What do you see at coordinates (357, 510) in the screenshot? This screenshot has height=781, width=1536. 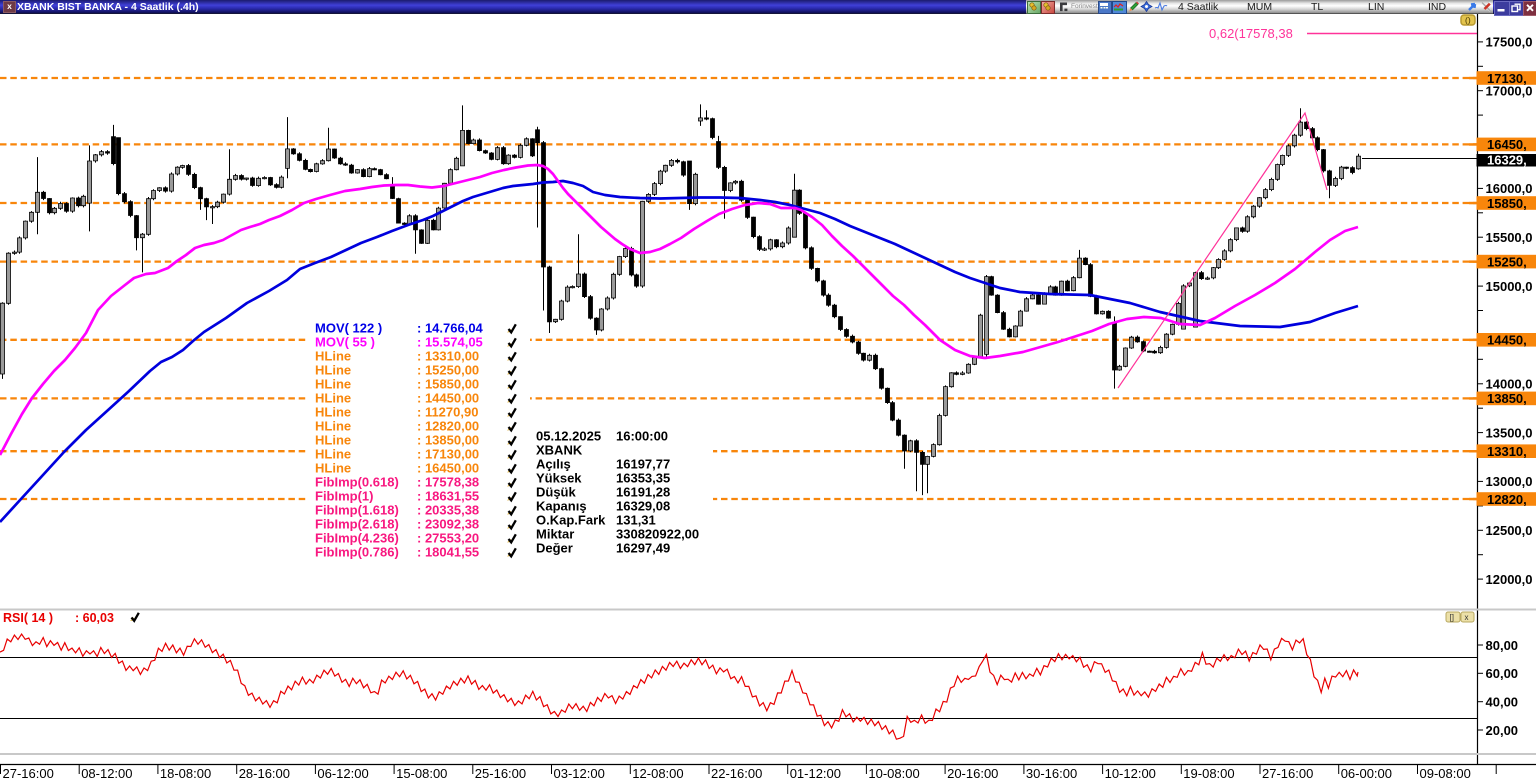 I see `svg-text: FibImp(1.618)` at bounding box center [357, 510].